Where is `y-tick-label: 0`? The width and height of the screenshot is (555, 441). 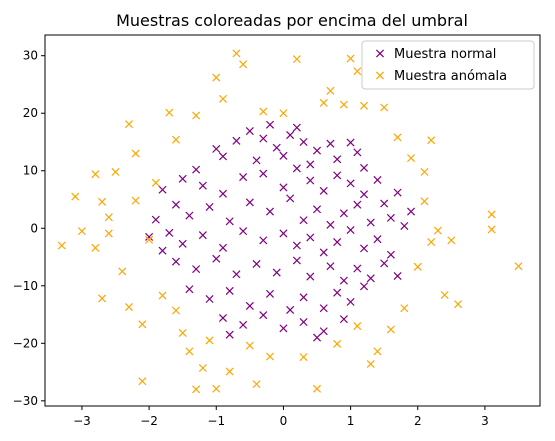
y-tick-label: 0 is located at coordinates (34, 228).